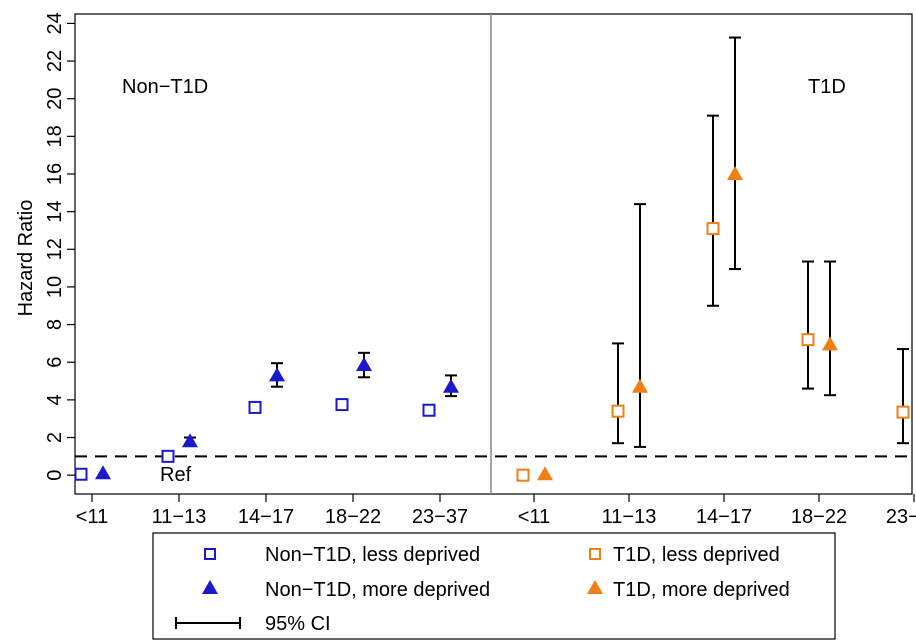 This screenshot has width=916, height=642. Describe the element at coordinates (629, 517) in the screenshot. I see `x-tick-label-p1-1: 11−13` at that location.